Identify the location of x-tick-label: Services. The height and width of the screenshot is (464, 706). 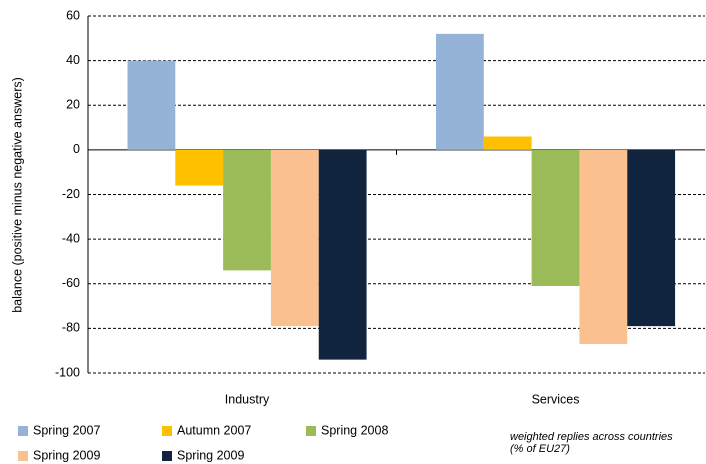
(556, 399).